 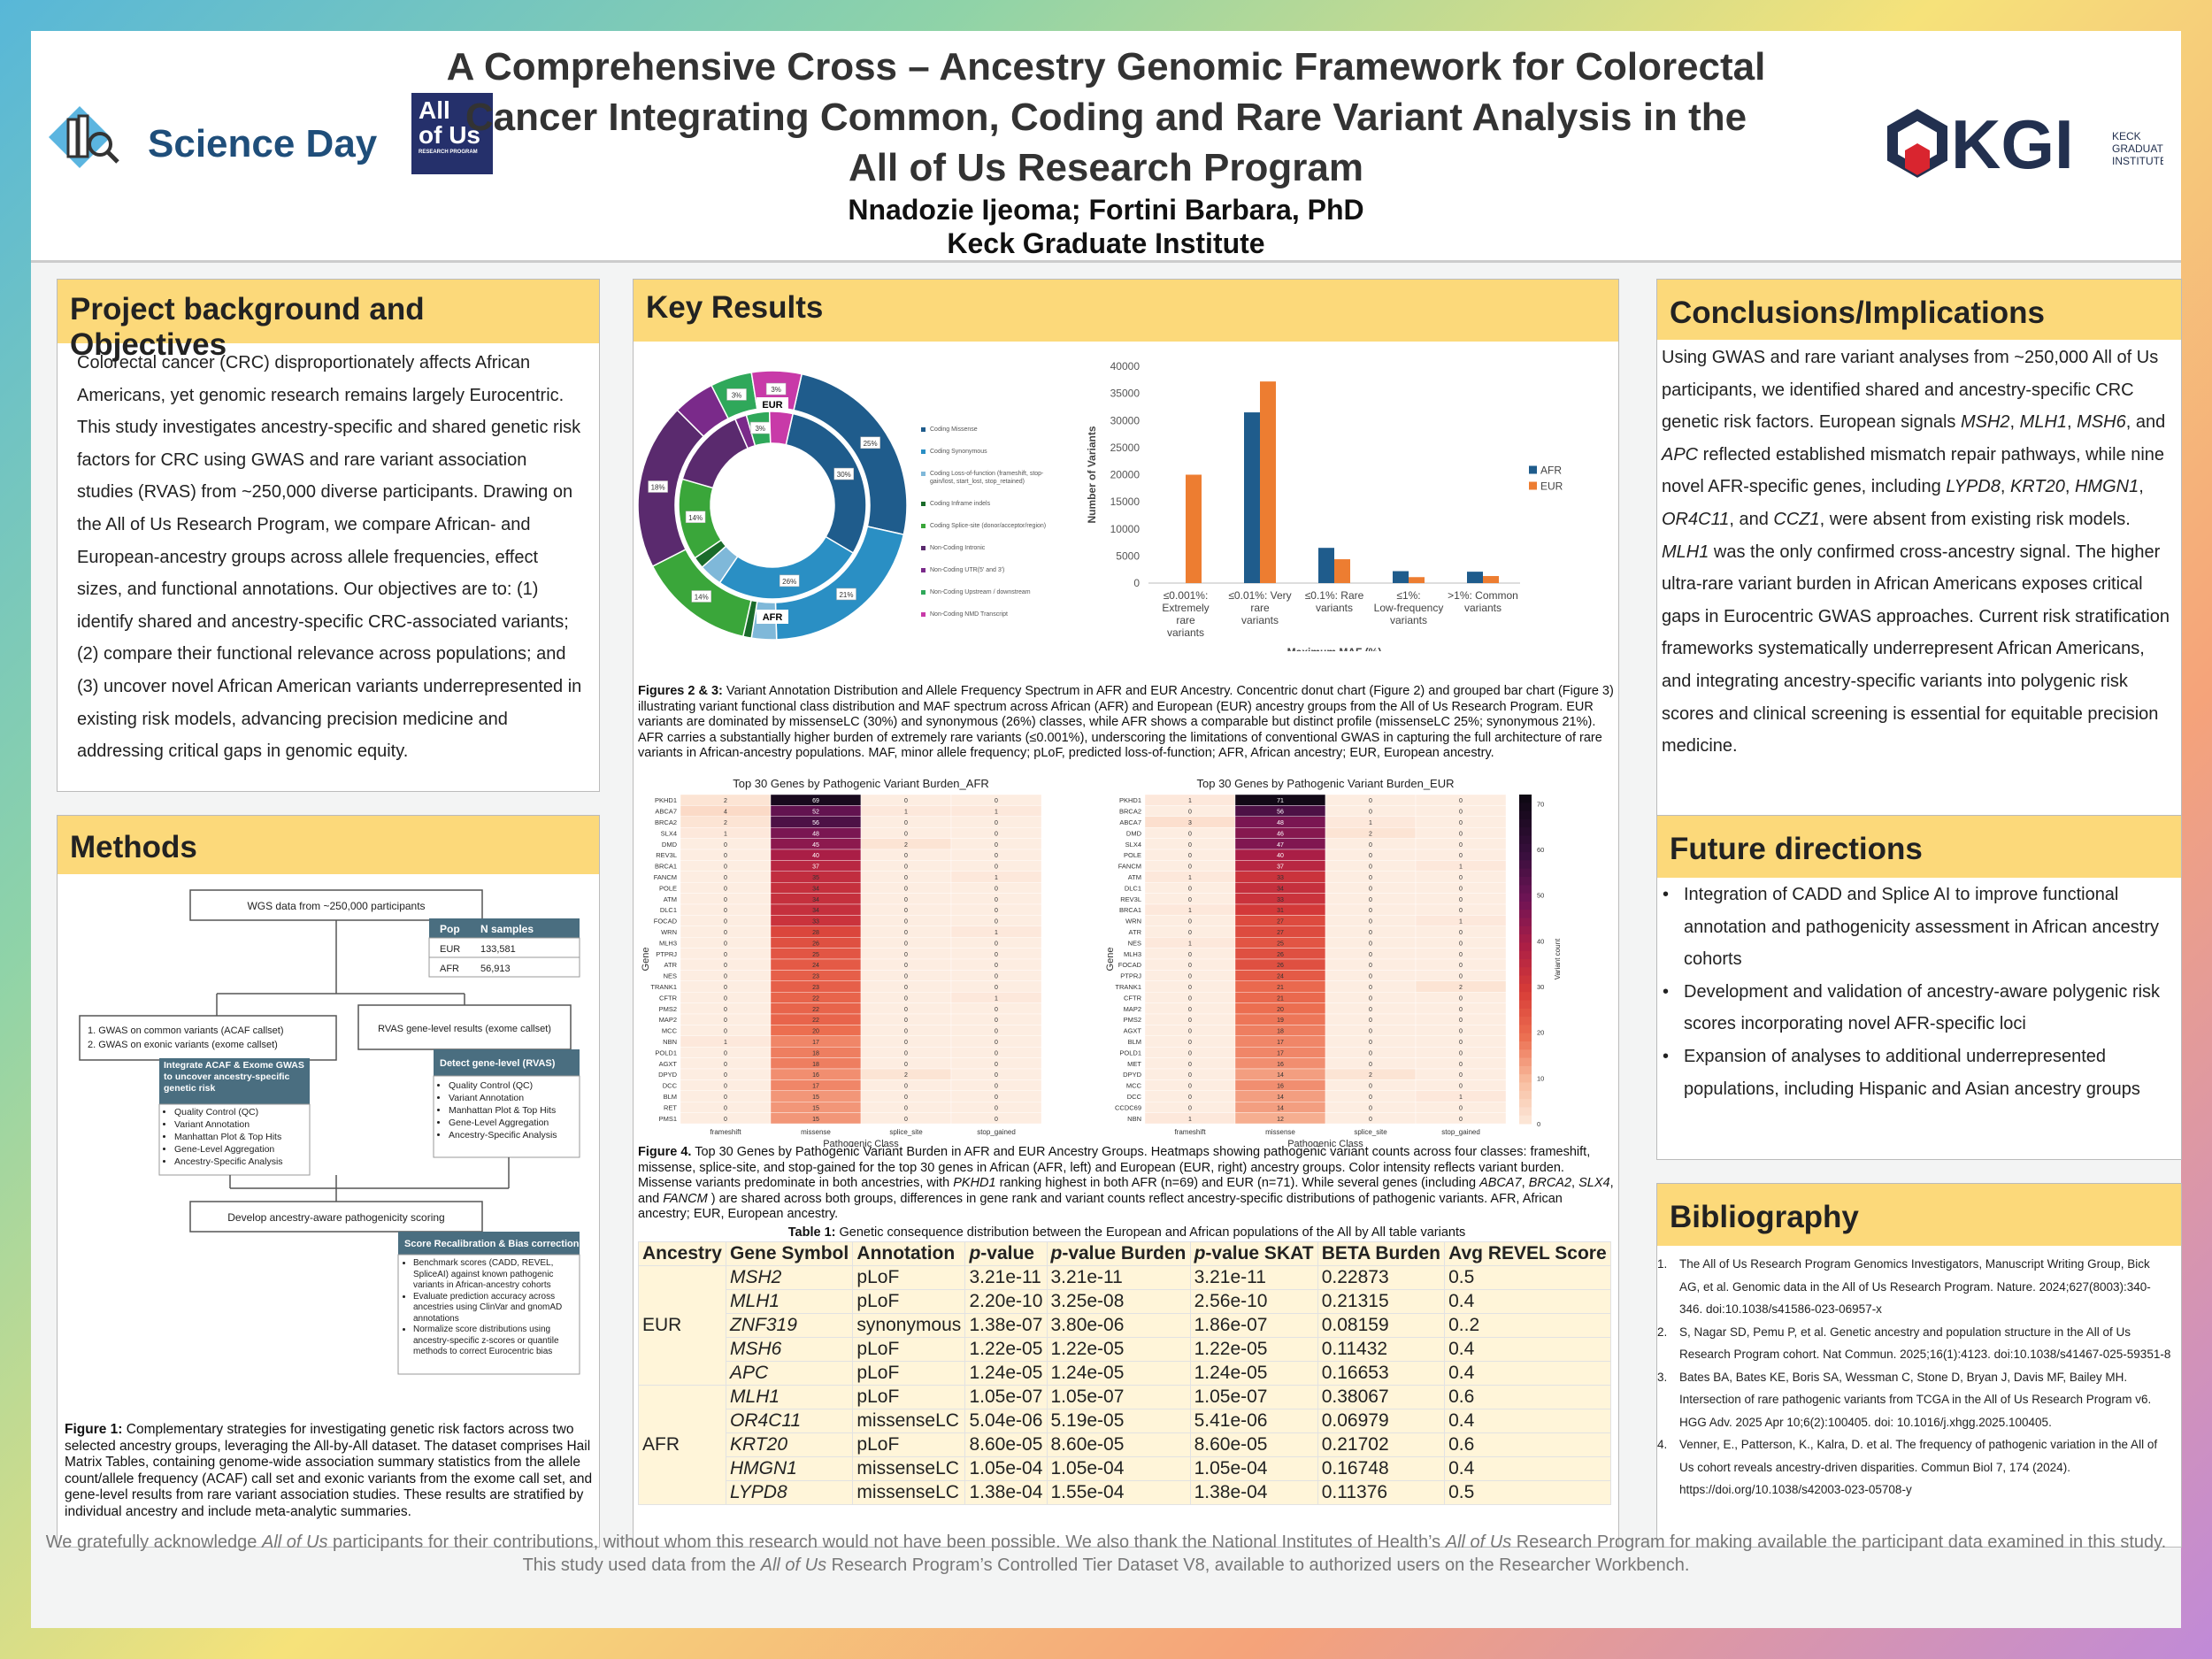 What do you see at coordinates (670, 845) in the screenshot?
I see `gene-label: DMD` at bounding box center [670, 845].